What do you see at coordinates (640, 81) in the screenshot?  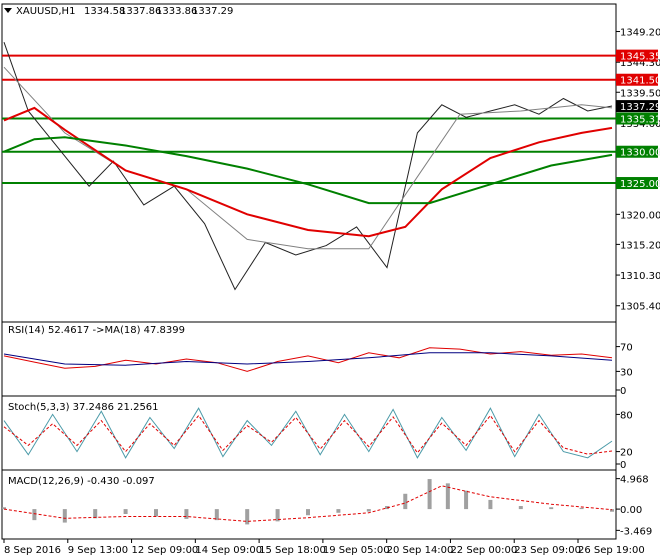 I see `level-label: 1341.50` at bounding box center [640, 81].